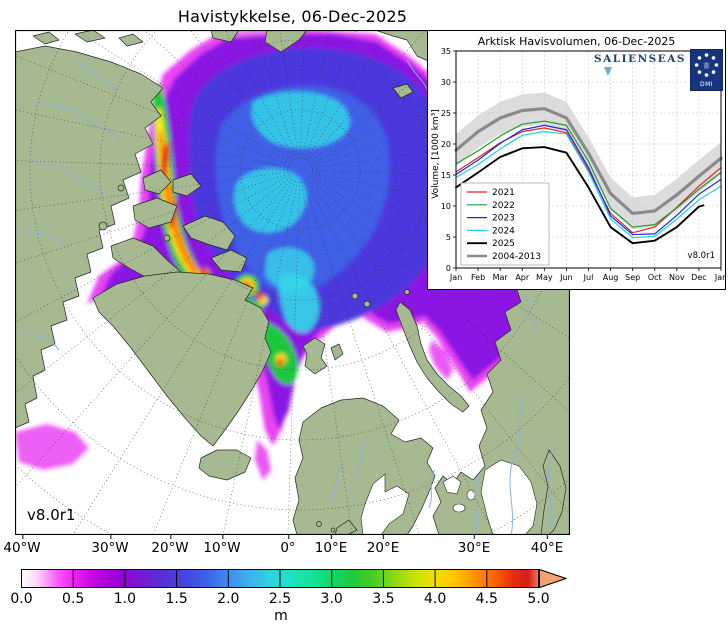 Image resolution: width=728 pixels, height=631 pixels. Describe the element at coordinates (446, 51) in the screenshot. I see `y-tick-label: 35` at that location.